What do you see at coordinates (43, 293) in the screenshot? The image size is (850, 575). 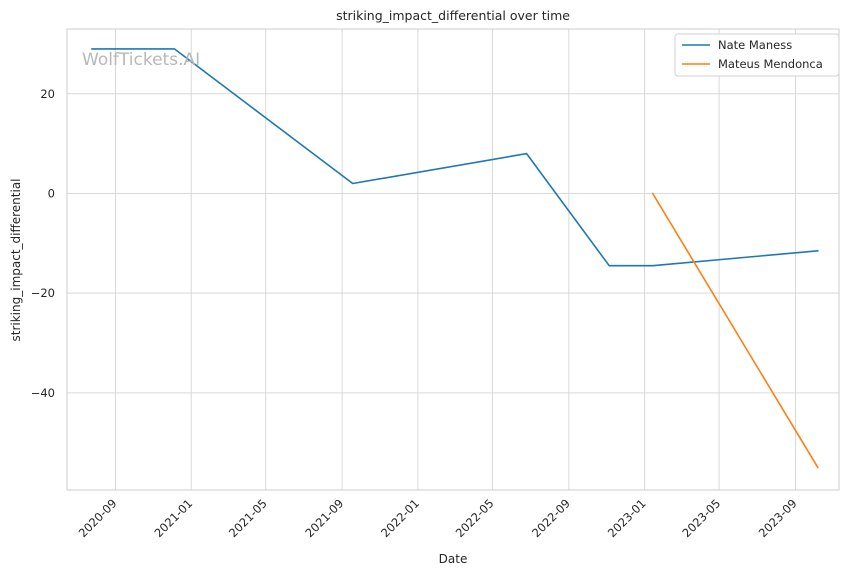 I see `y-tick-label: −20` at bounding box center [43, 293].